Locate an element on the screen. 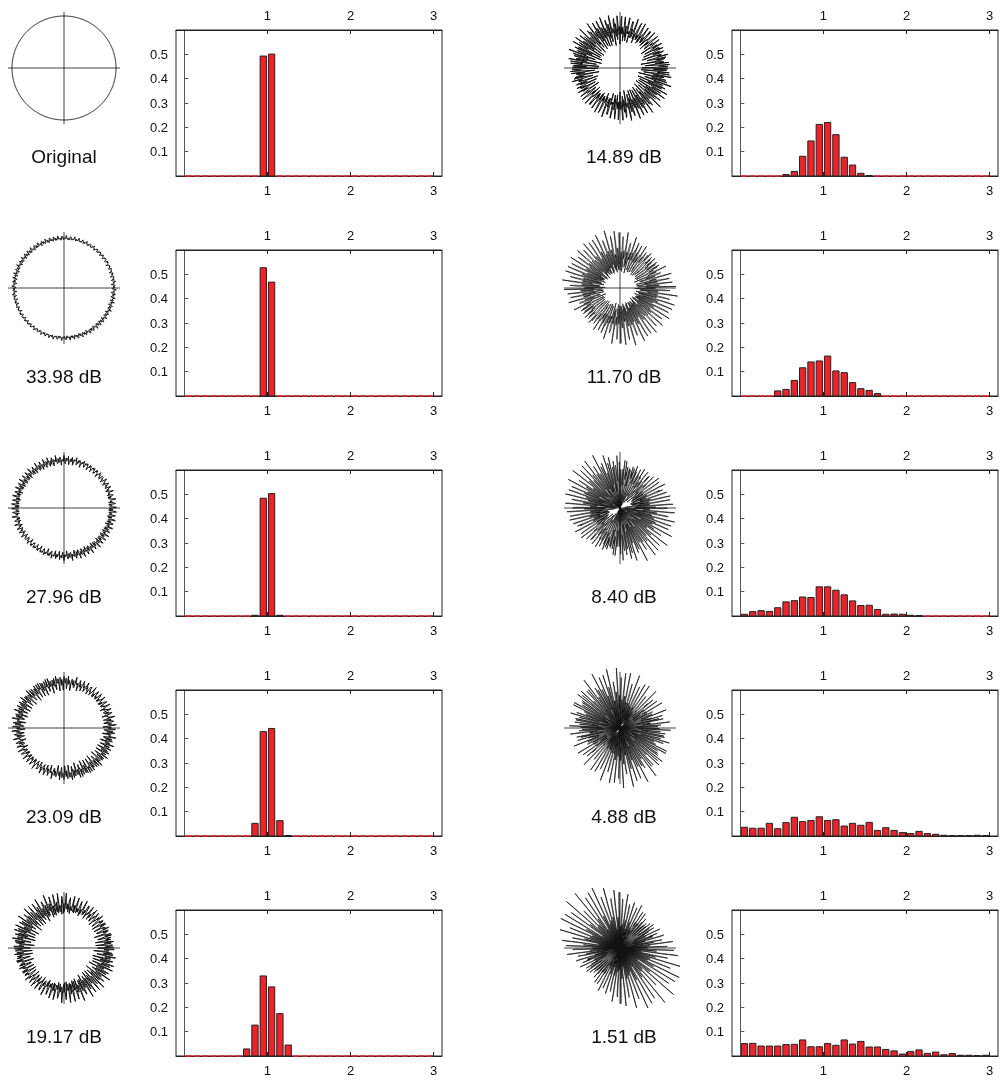 The height and width of the screenshot is (1091, 1008). text: 4.88 dB is located at coordinates (624, 817).